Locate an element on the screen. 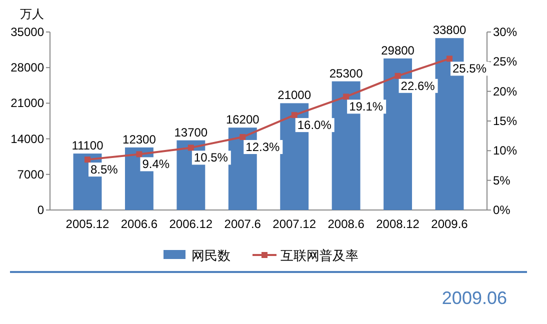 The height and width of the screenshot is (324, 547). y-axis-title: 万人 is located at coordinates (32, 14).